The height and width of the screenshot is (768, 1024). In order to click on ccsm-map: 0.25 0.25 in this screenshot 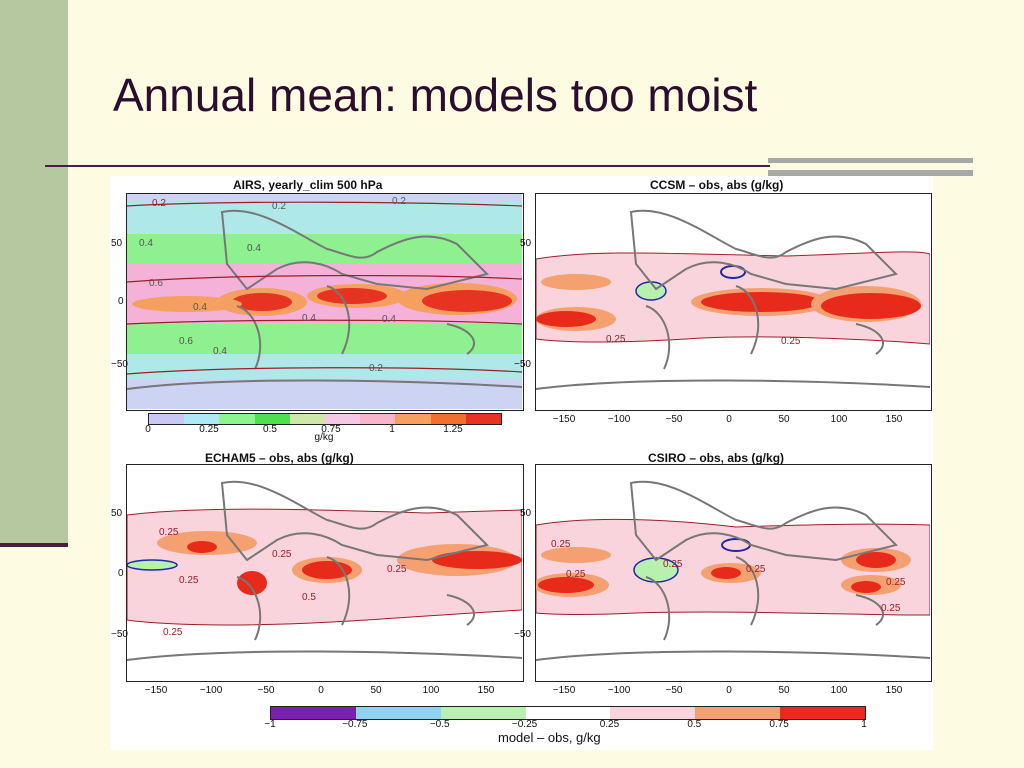, I will do `click(733, 302)`.